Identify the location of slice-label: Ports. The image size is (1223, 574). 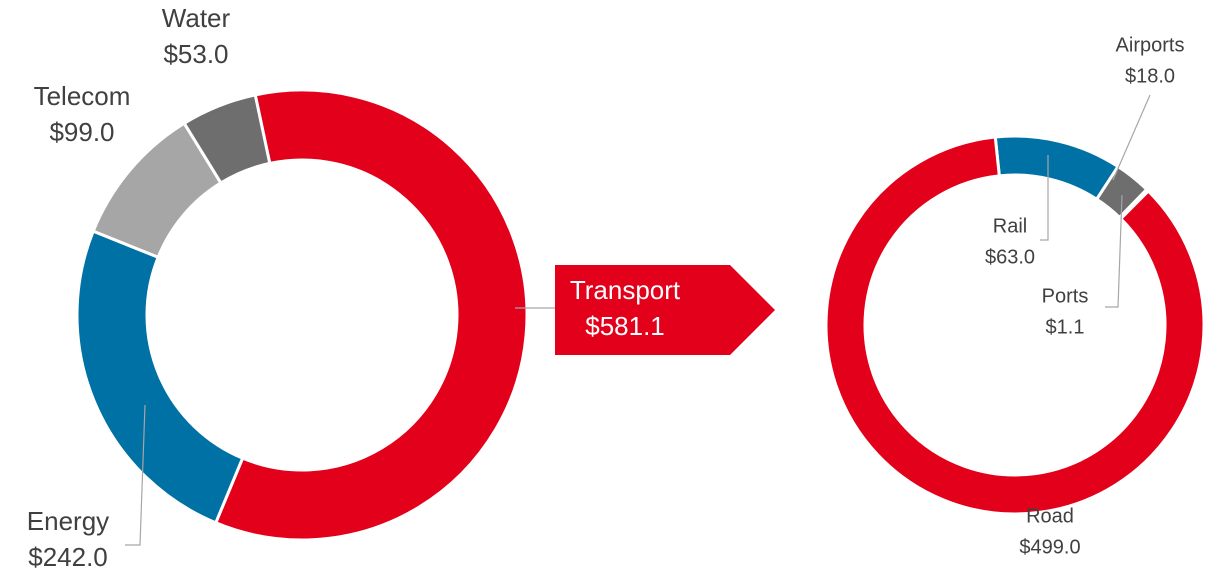
(1065, 296).